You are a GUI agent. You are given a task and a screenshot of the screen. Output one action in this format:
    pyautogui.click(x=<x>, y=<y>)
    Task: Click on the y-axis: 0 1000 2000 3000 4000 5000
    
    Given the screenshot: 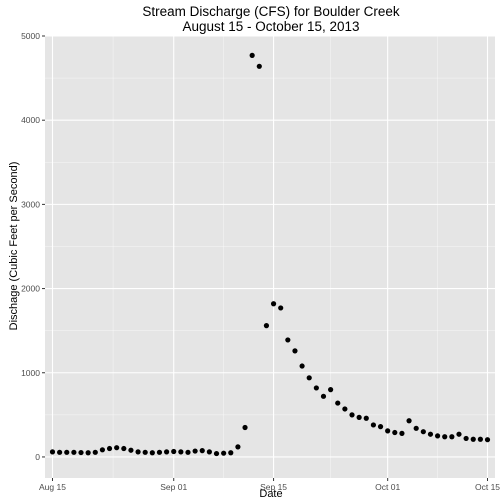 What is the action you would take?
    pyautogui.click(x=33, y=246)
    